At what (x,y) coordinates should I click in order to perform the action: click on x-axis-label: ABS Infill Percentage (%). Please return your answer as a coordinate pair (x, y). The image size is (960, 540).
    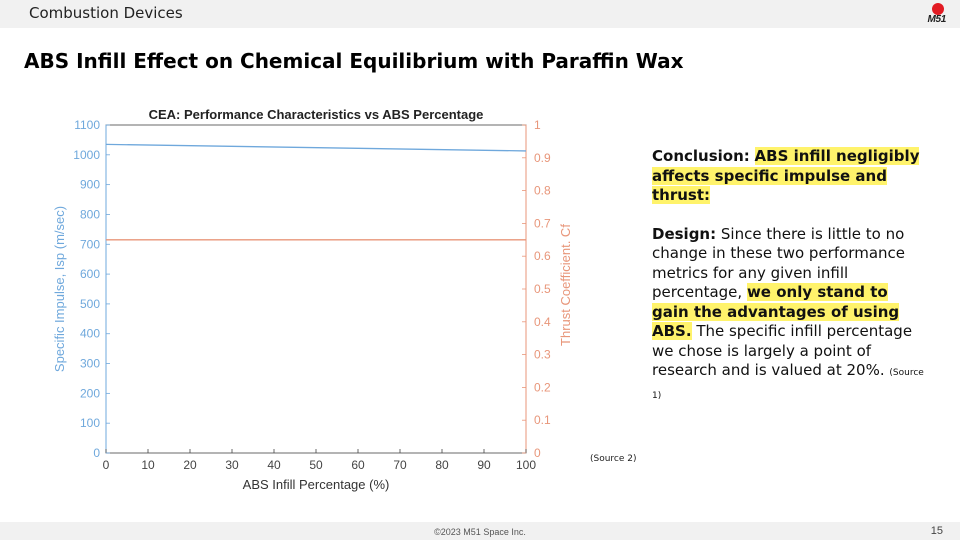
    Looking at the image, I should click on (316, 484).